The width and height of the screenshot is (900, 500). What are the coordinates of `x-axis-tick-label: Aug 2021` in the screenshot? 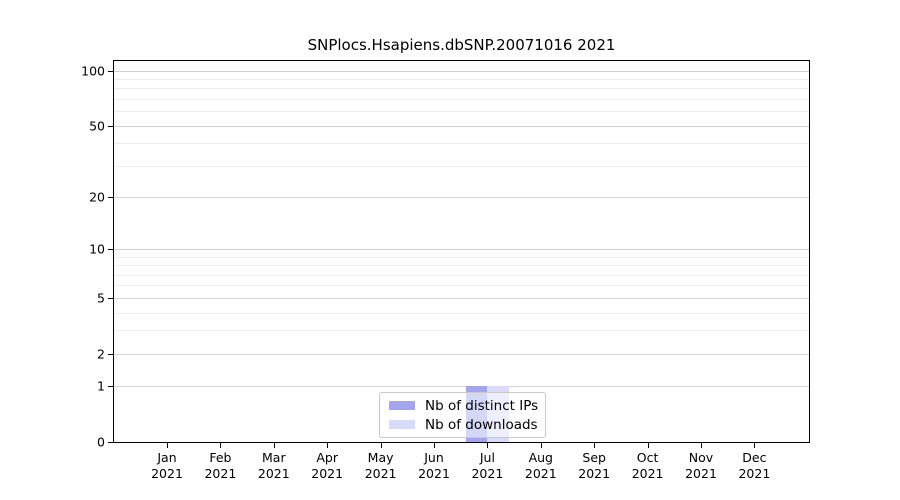 It's located at (540, 465).